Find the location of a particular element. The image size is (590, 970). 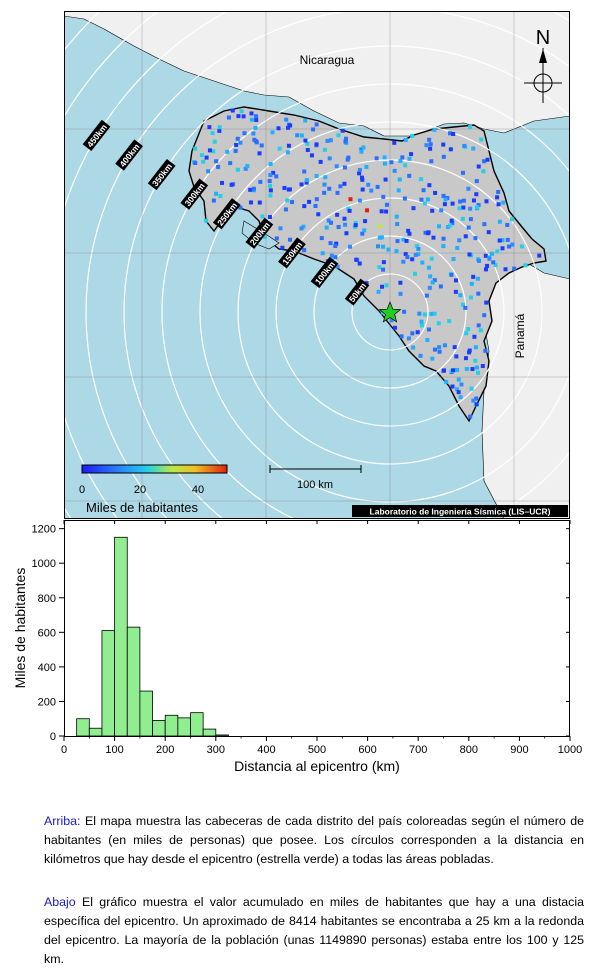

y-tick-label: 200 is located at coordinates (47, 702).